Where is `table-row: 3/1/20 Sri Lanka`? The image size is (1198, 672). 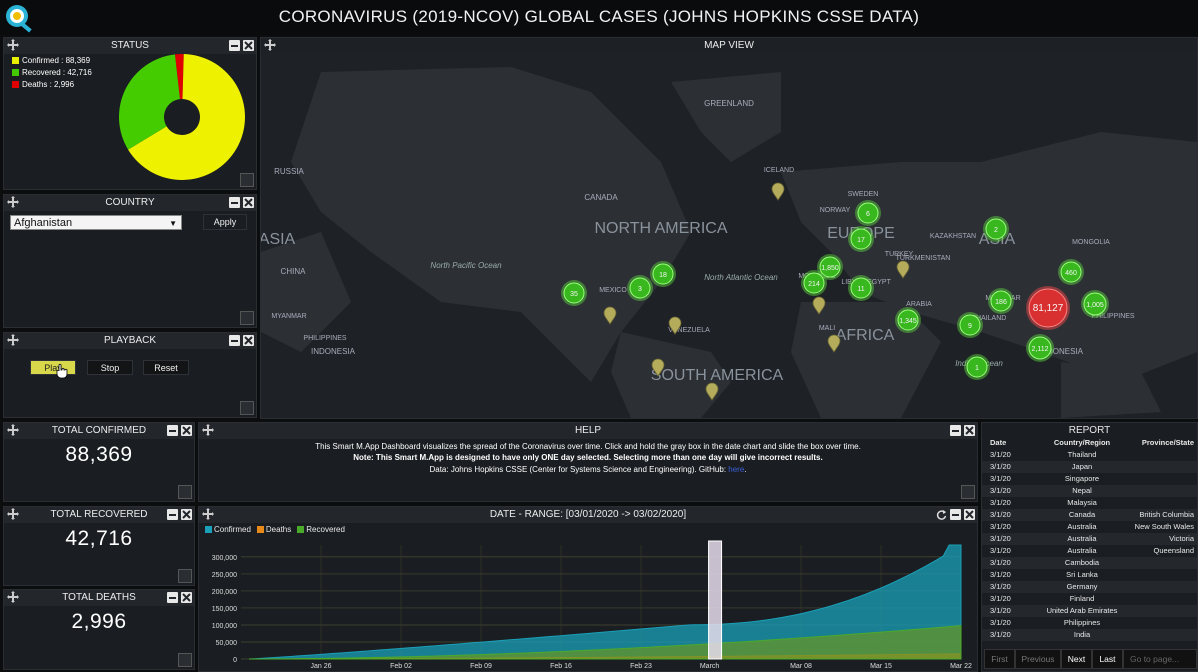
table-row: 3/1/20 Sri Lanka is located at coordinates (1089, 575).